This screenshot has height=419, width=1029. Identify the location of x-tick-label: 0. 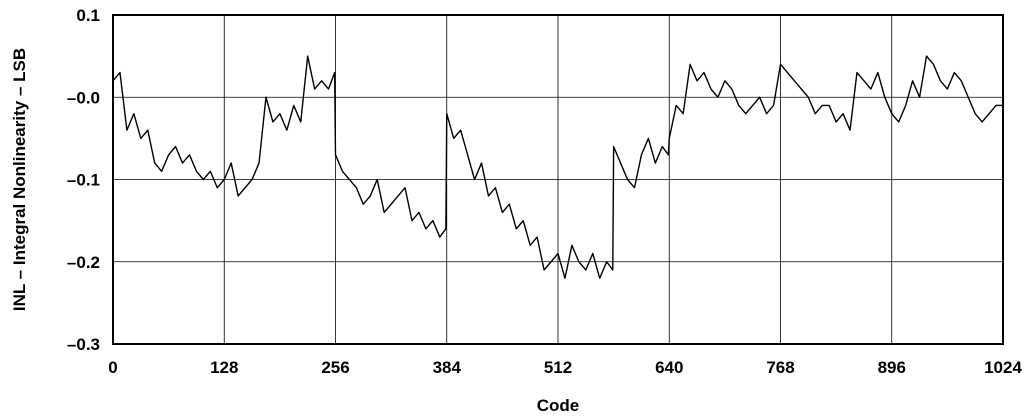
(112, 367).